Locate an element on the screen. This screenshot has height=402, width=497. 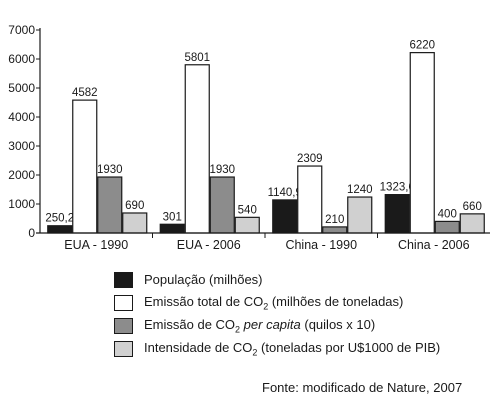
data-label: 210 is located at coordinates (334, 220).